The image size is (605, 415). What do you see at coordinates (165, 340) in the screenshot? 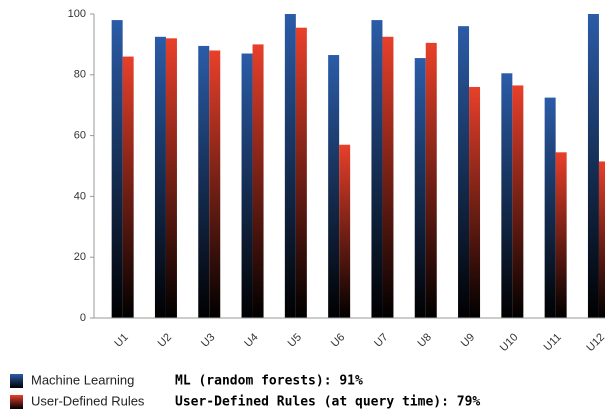
I see `x-tick-label: U2` at bounding box center [165, 340].